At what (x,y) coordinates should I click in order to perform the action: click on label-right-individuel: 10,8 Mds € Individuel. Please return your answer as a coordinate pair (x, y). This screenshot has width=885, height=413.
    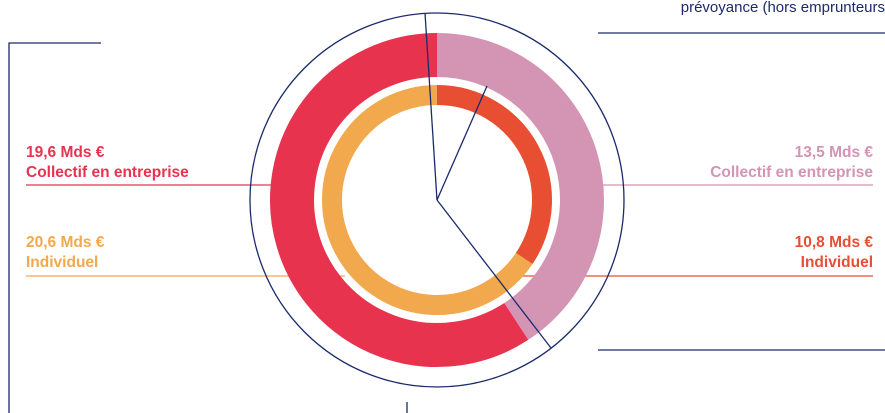
    Looking at the image, I should click on (834, 253).